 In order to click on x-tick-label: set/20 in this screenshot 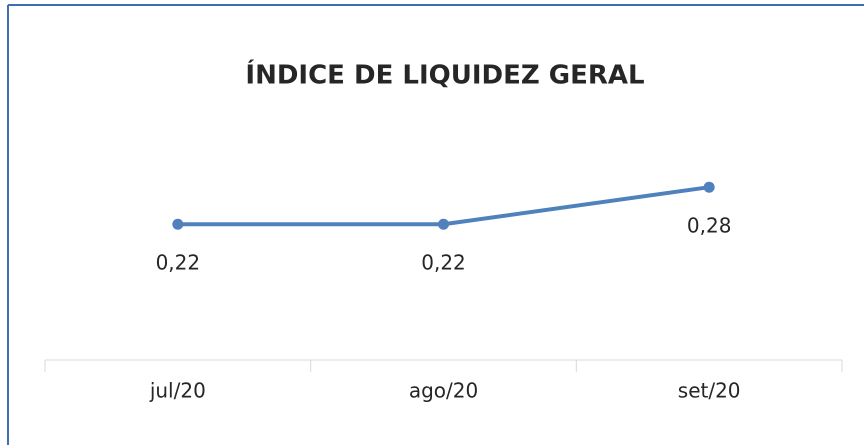, I will do `click(709, 391)`.